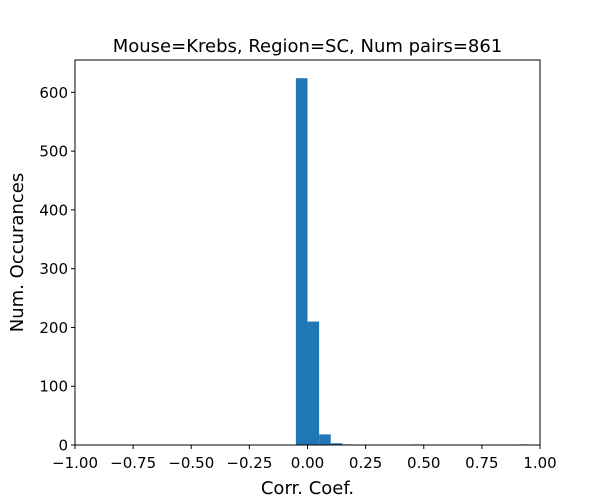 The width and height of the screenshot is (600, 504). I want to click on y-axis-ticks: 0 100 200 300 400 500 600, so click(57, 269).